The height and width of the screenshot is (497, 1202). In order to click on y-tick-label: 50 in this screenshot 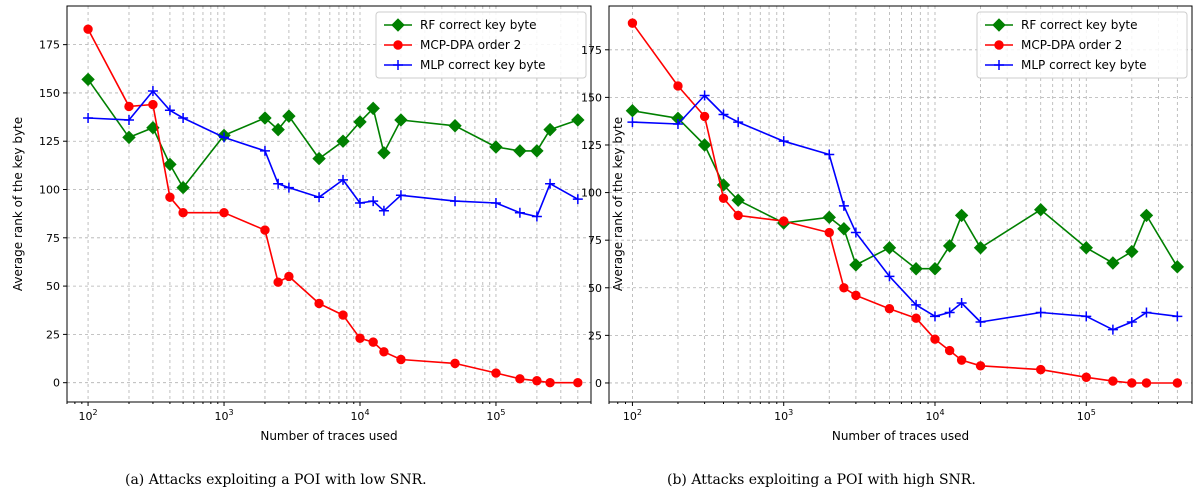, I will do `click(53, 286)`.